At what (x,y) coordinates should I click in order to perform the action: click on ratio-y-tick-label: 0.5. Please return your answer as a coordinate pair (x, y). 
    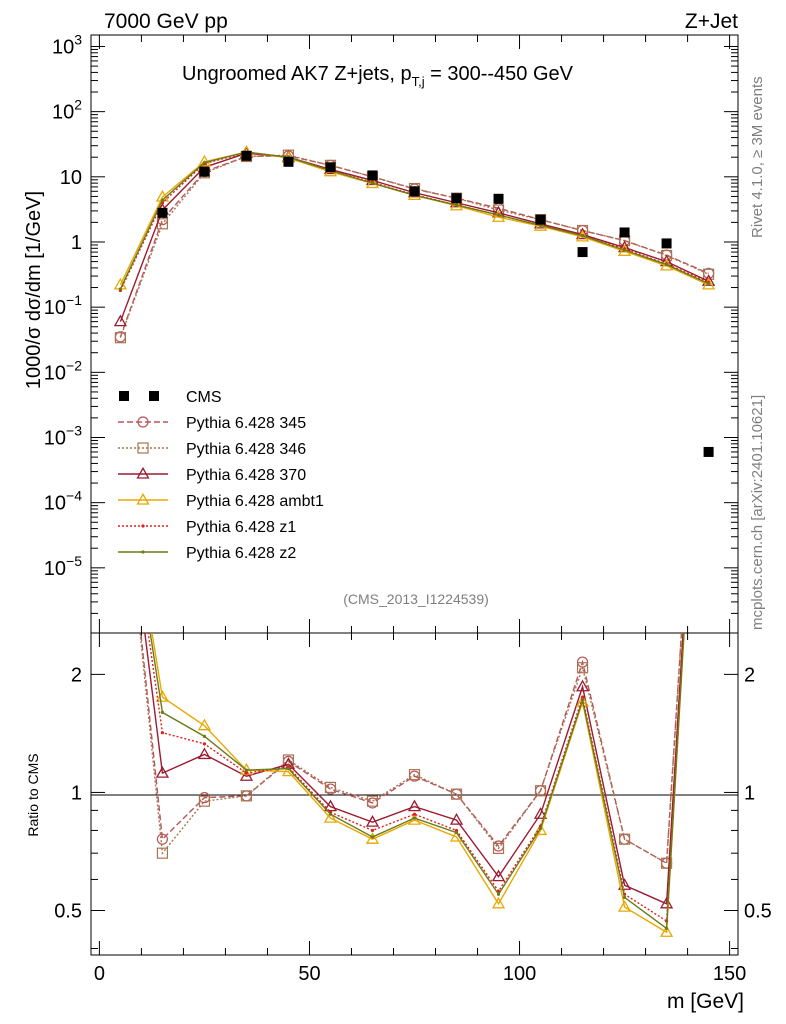
    Looking at the image, I should click on (68, 911).